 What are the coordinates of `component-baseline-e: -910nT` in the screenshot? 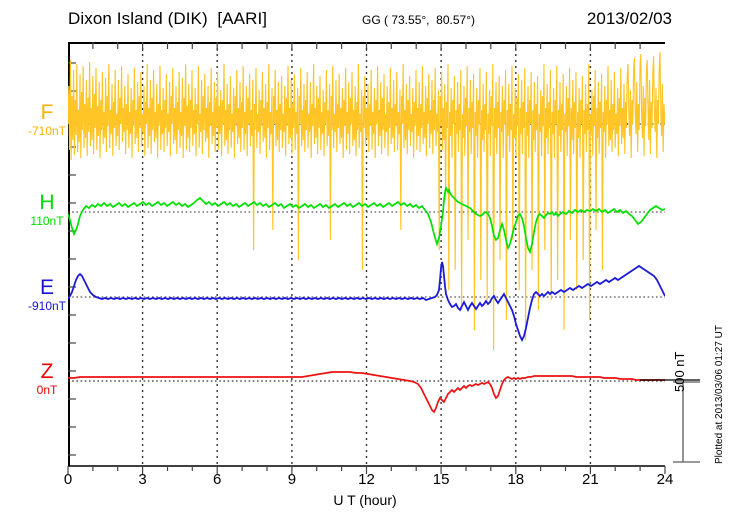 It's located at (47, 306).